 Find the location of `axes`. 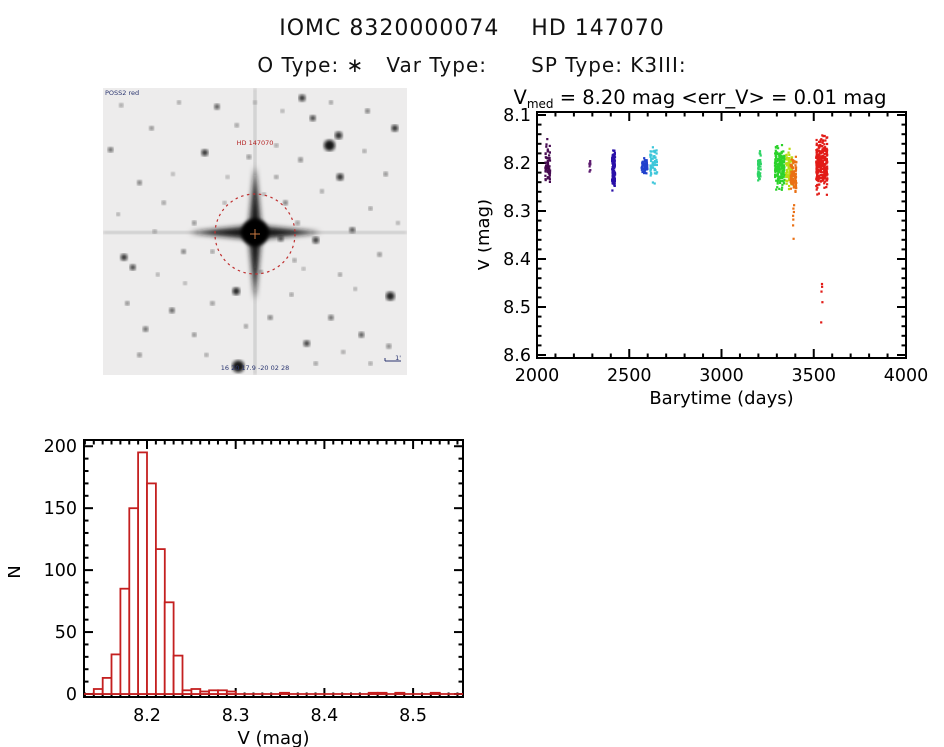

axes is located at coordinates (721, 235).